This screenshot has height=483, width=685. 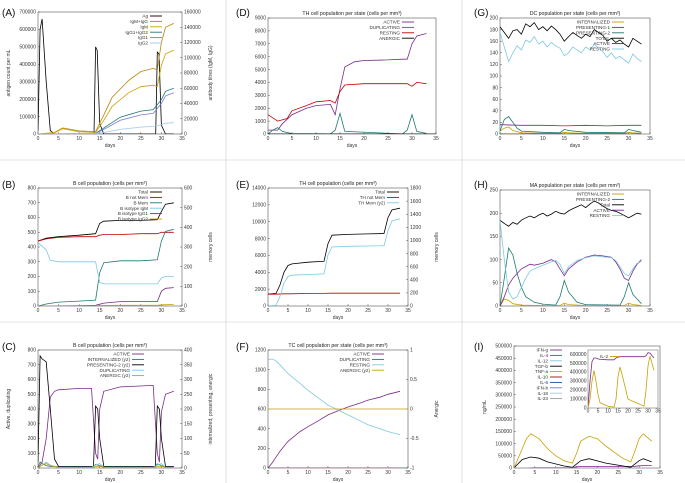 What do you see at coordinates (106, 263) in the screenshot?
I see `series-line-B-b-isotype-igm` at bounding box center [106, 263].